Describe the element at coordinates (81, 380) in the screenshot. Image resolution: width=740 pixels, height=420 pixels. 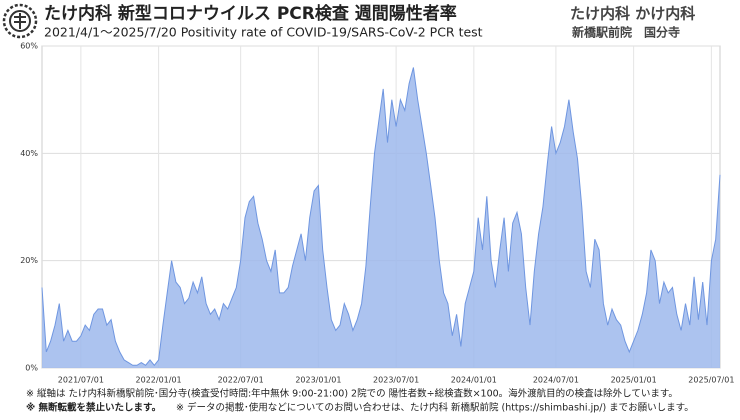
I see `x-tick-label: 2021/07/01` at that location.